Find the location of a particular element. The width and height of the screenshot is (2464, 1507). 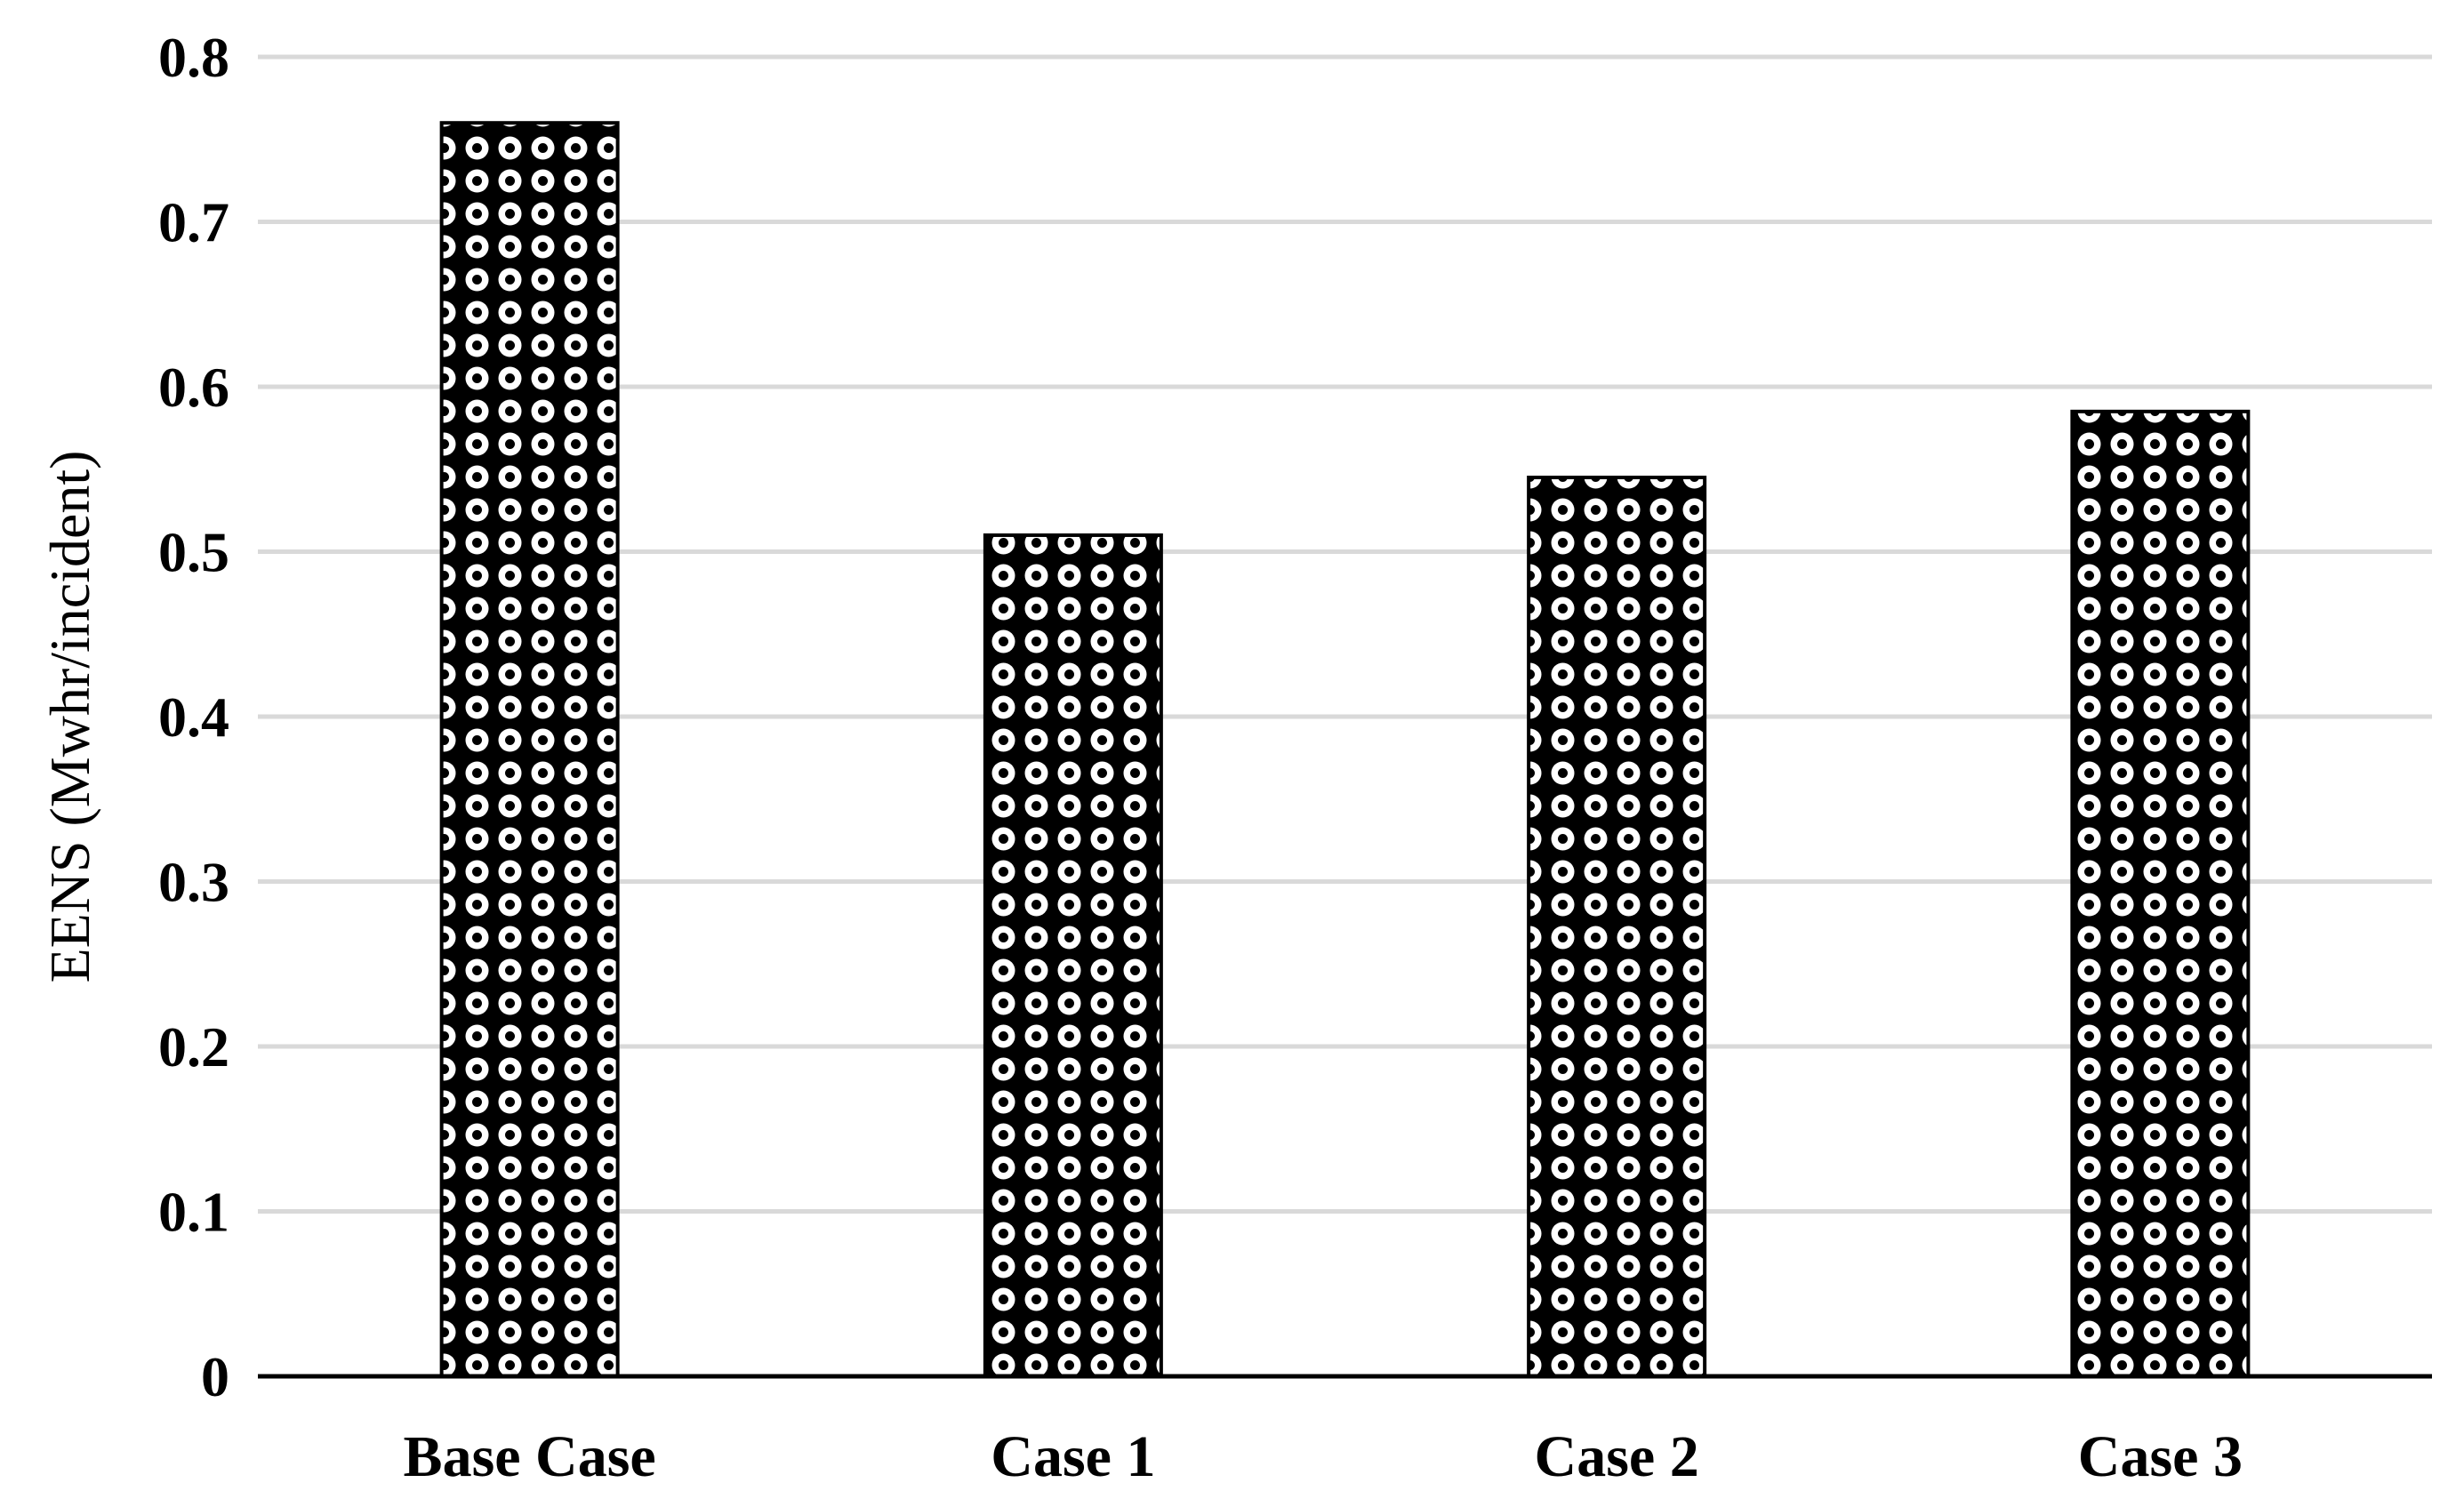

y-tick-labels: 0 0.1 0.2 0.3 0.4 0.5 0.6 0.7 0.8 is located at coordinates (193, 717).